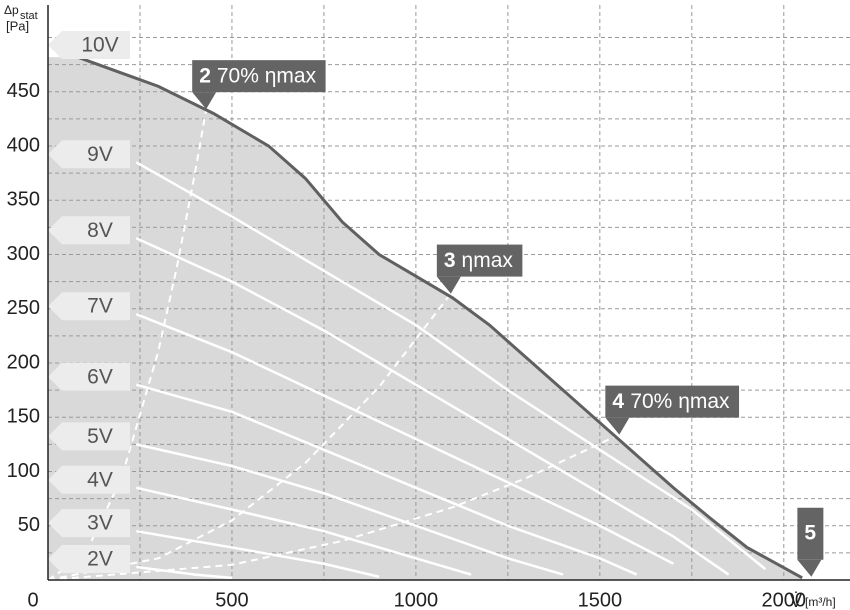 This screenshot has height=610, width=850. What do you see at coordinates (450, 260) in the screenshot?
I see `callout-number: 3` at bounding box center [450, 260].